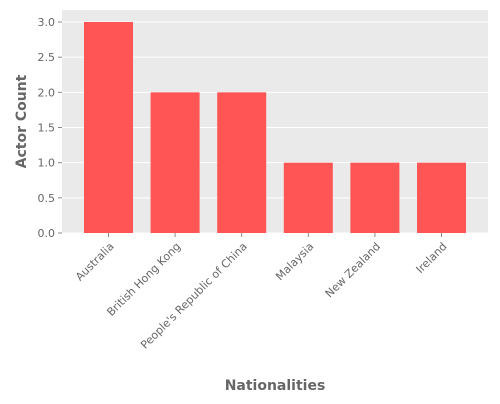 Image resolution: width=500 pixels, height=404 pixels. Describe the element at coordinates (47, 92) in the screenshot. I see `y-tick-label: 2.0` at that location.